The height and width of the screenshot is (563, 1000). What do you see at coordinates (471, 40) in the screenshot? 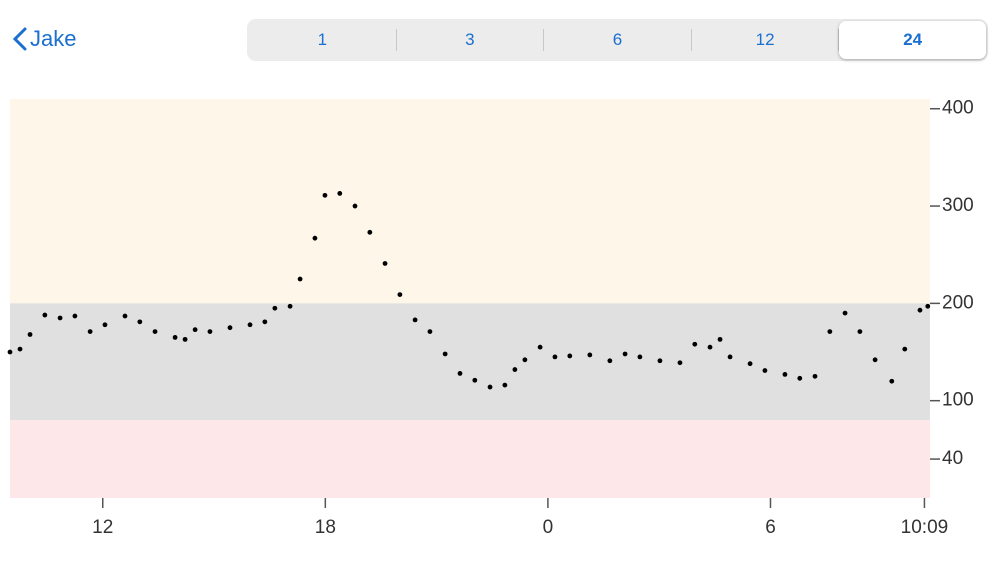
I see `segment: 3` at bounding box center [471, 40].